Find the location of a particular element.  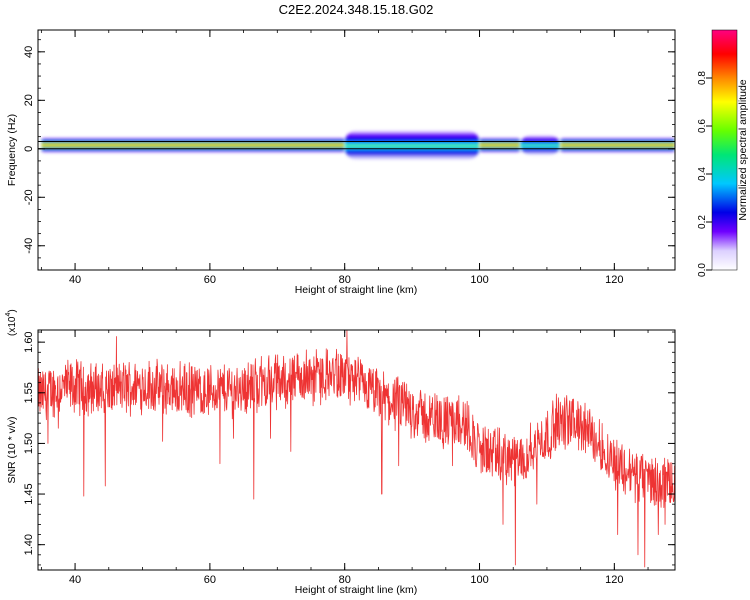

snr-x-axis-label: Height of straight line (km) is located at coordinates (356, 590).